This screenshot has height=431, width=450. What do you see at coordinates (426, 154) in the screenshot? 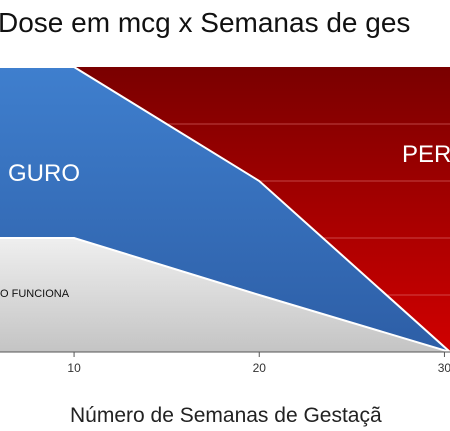
I see `danger-region-label: PER` at bounding box center [426, 154].